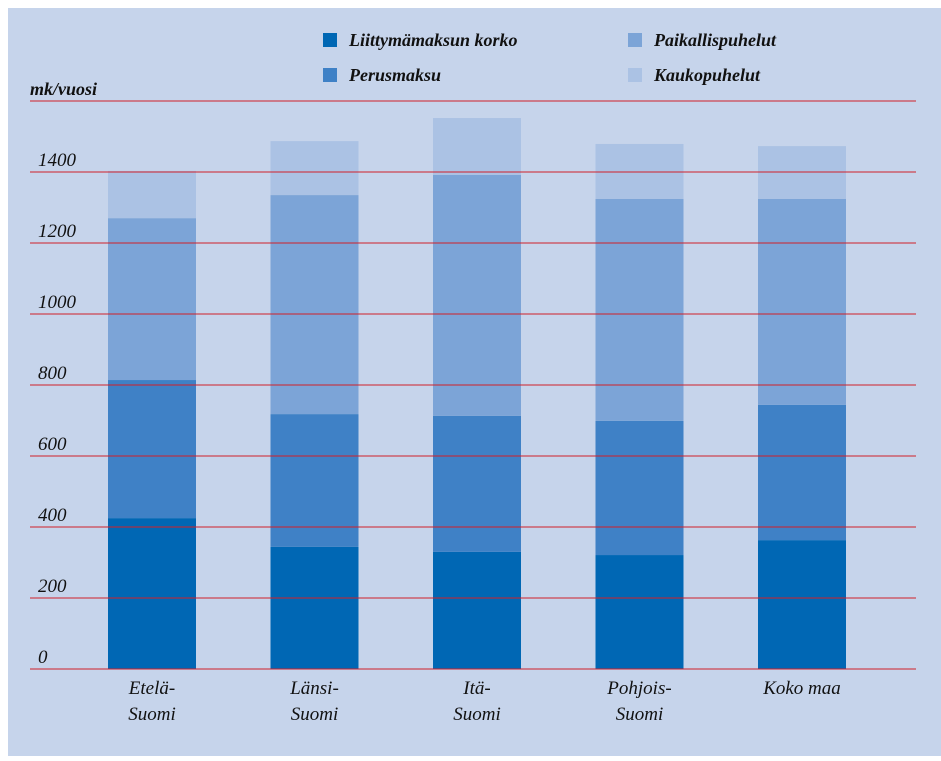 This screenshot has width=941, height=761. What do you see at coordinates (394, 75) in the screenshot?
I see `legend-label: Perusmaksu` at bounding box center [394, 75].